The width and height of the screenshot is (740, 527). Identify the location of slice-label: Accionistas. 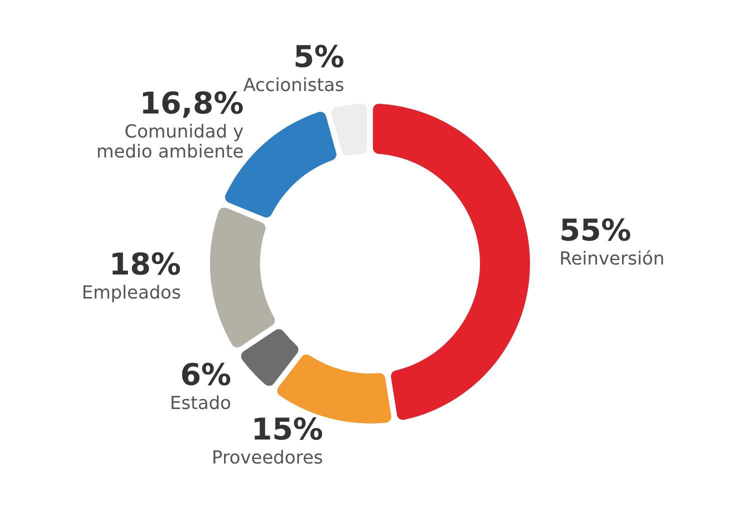
(293, 85).